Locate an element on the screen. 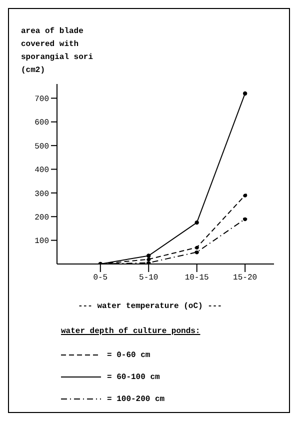 Image resolution: width=300 pixels, height=425 pixels. y-tick-label: 300 is located at coordinates (42, 194).